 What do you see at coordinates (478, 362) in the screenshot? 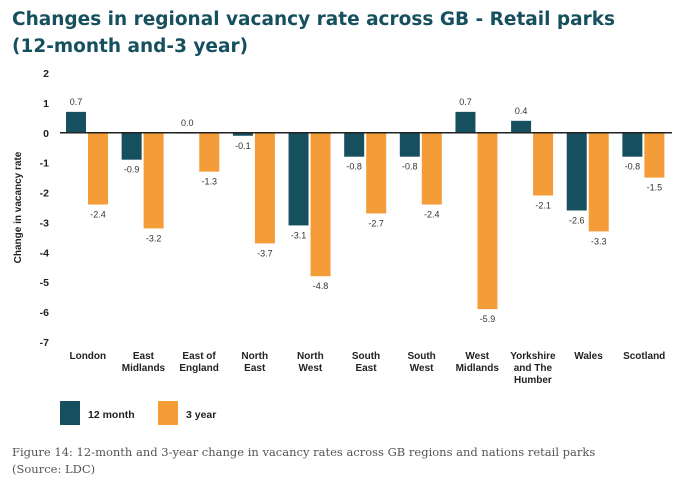
I see `x-tick-label: West Midlands` at bounding box center [478, 362].